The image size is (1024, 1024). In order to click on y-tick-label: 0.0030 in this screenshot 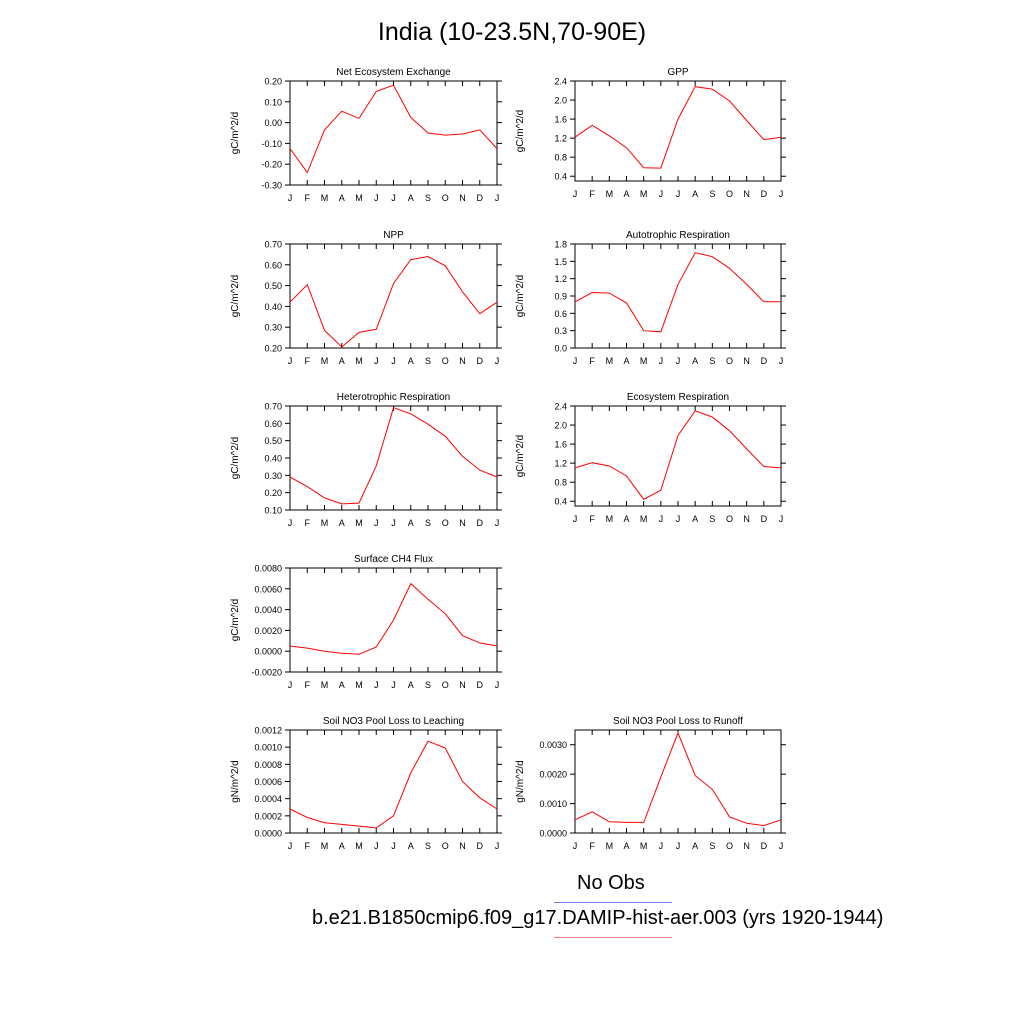, I will do `click(553, 745)`.